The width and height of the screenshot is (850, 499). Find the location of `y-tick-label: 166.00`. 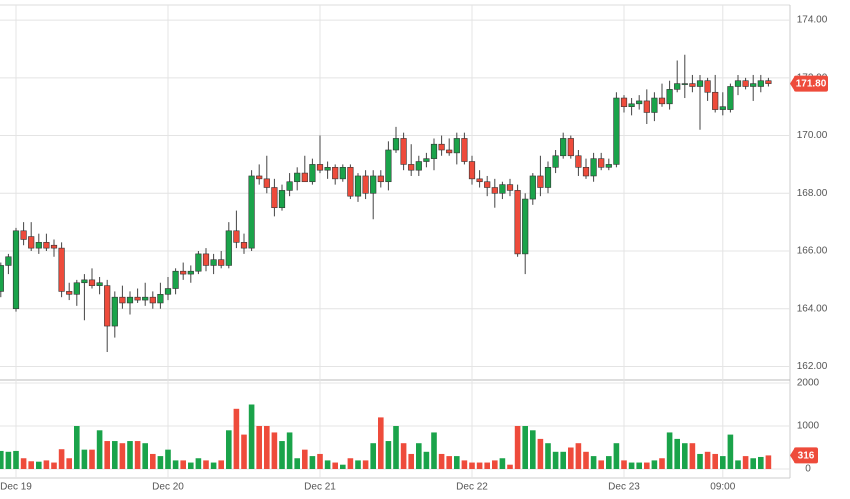

y-tick-label: 166.00 is located at coordinates (812, 251).